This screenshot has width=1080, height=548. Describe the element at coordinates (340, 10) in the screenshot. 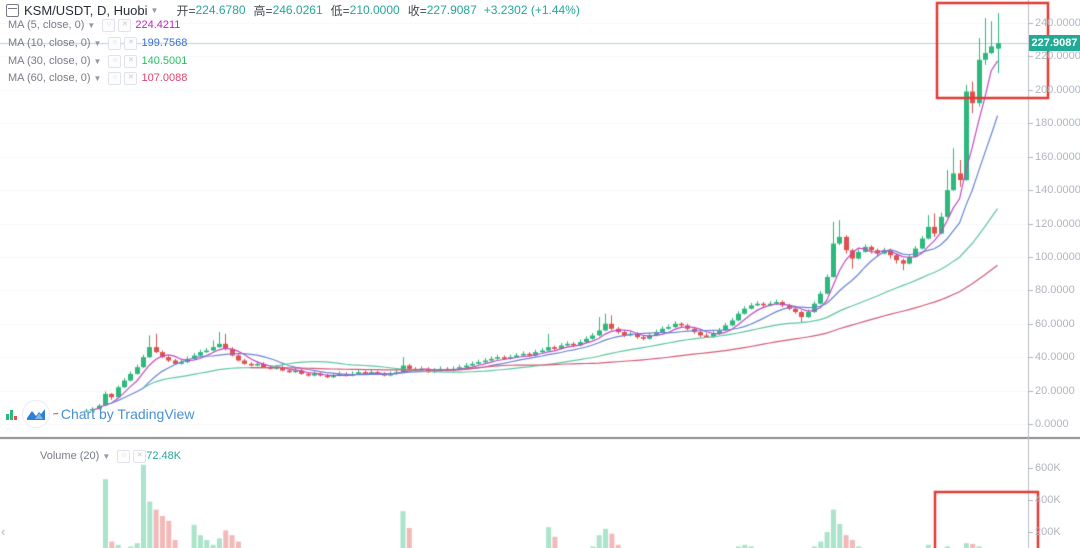

I see `low-label: 低=` at that location.